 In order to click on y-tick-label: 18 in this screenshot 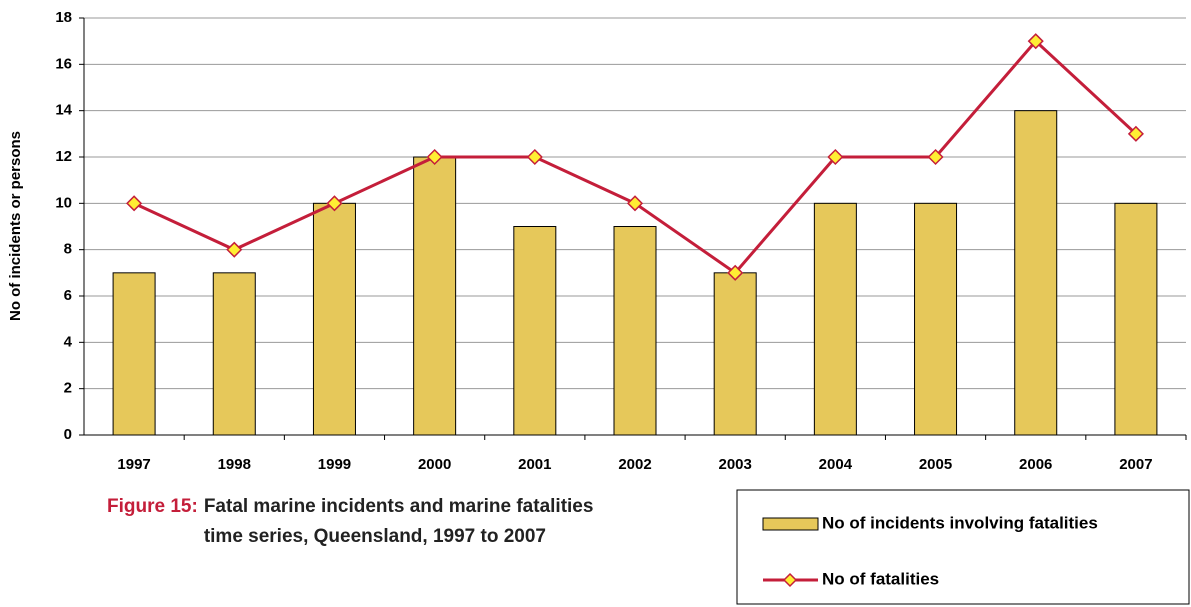, I will do `click(63, 17)`.